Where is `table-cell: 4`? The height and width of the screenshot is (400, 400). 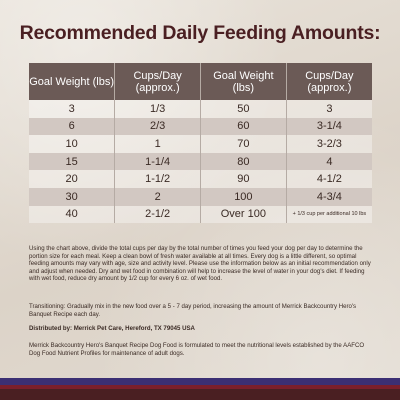
table-cell: 4 is located at coordinates (329, 161).